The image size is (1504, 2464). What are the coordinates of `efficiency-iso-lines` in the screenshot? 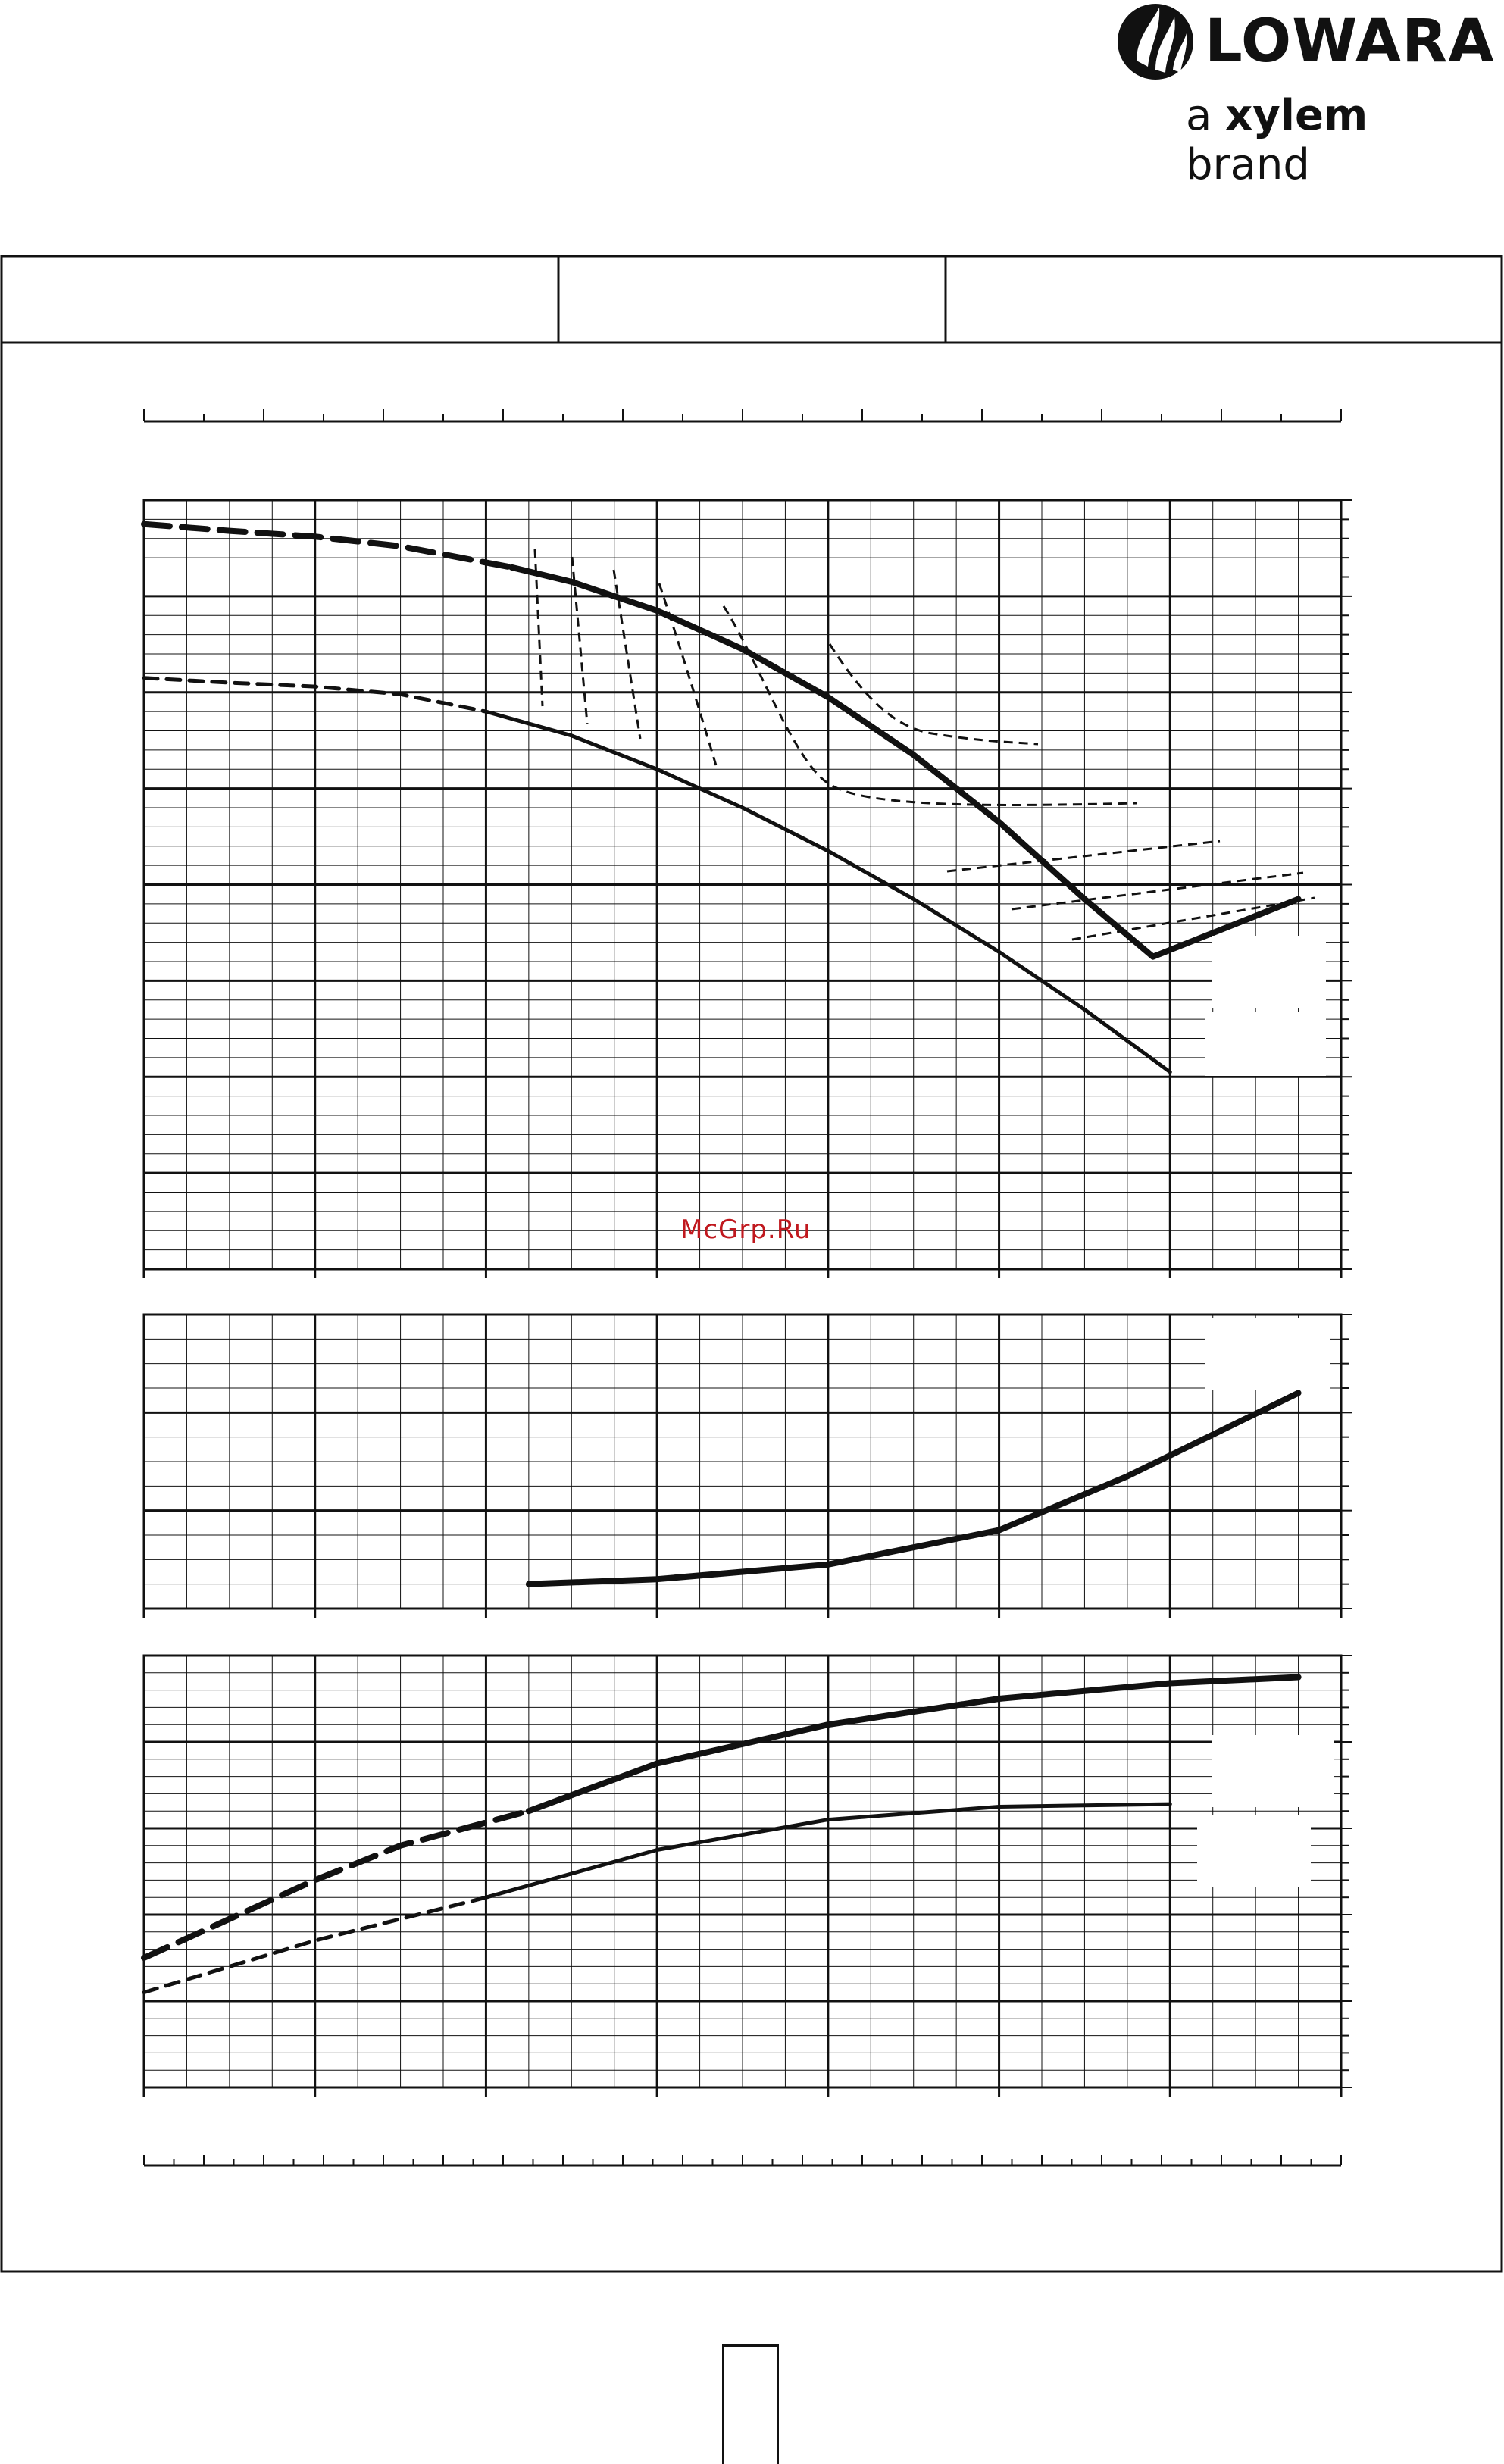 It's located at (924, 745).